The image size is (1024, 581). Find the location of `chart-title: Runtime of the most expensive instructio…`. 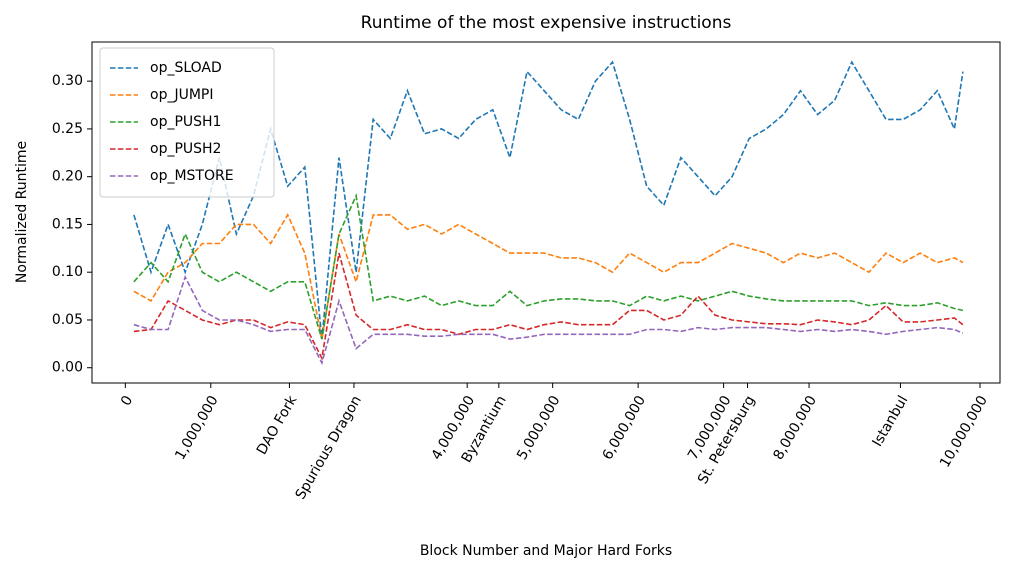

chart-title: Runtime of the most expensive instructio… is located at coordinates (546, 23).